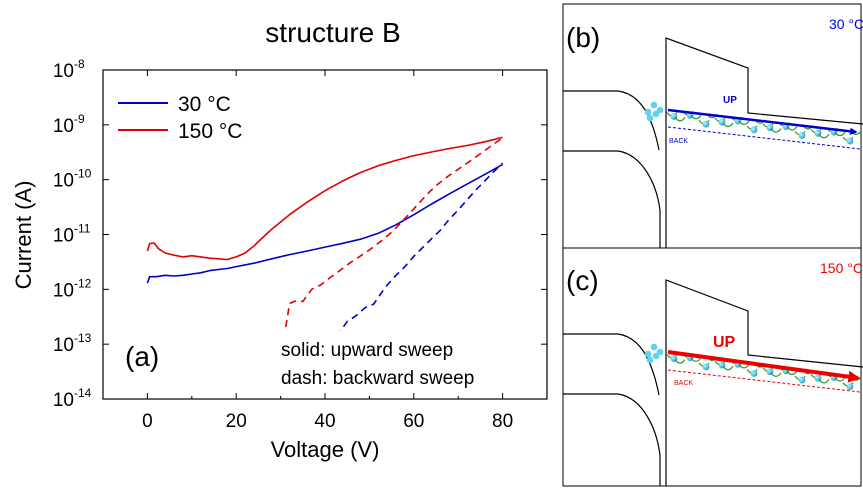 The width and height of the screenshot is (863, 488). What do you see at coordinates (204, 104) in the screenshot?
I see `legend-label-30c: 30 °C` at bounding box center [204, 104].